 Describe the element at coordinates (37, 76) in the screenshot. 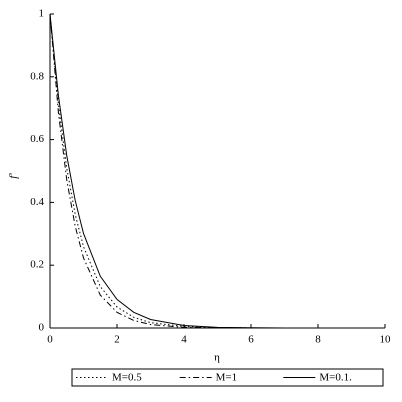

I see `y-tick-label: 0.8` at that location.